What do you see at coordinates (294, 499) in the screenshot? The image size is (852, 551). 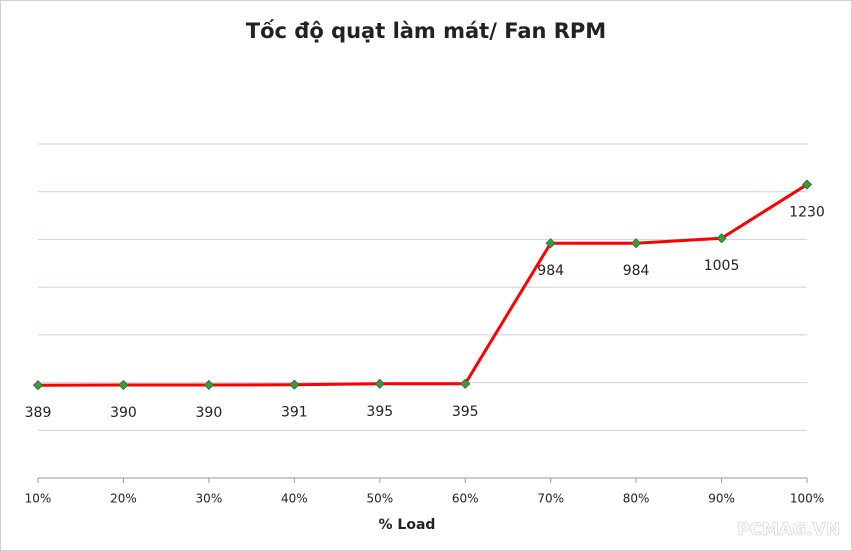 I see `x-tick-label: 40%` at bounding box center [294, 499].